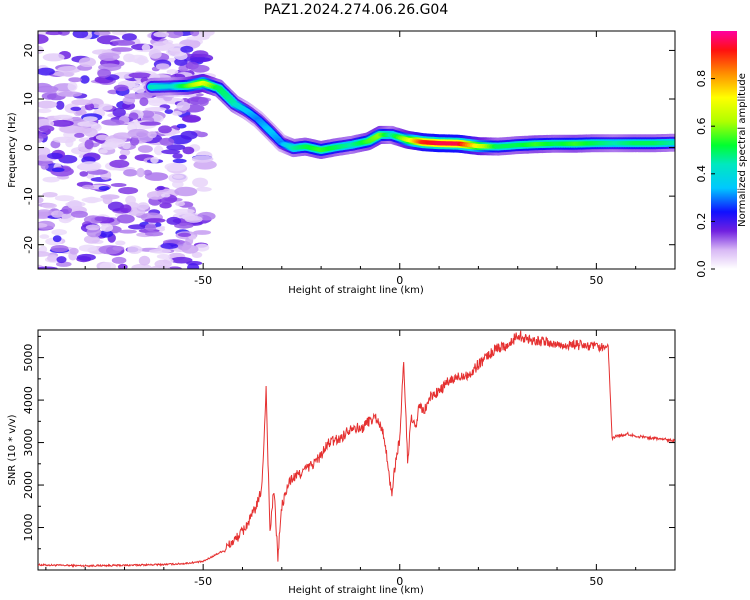  What do you see at coordinates (127, 150) in the screenshot?
I see `spectrogram-noise` at bounding box center [127, 150].